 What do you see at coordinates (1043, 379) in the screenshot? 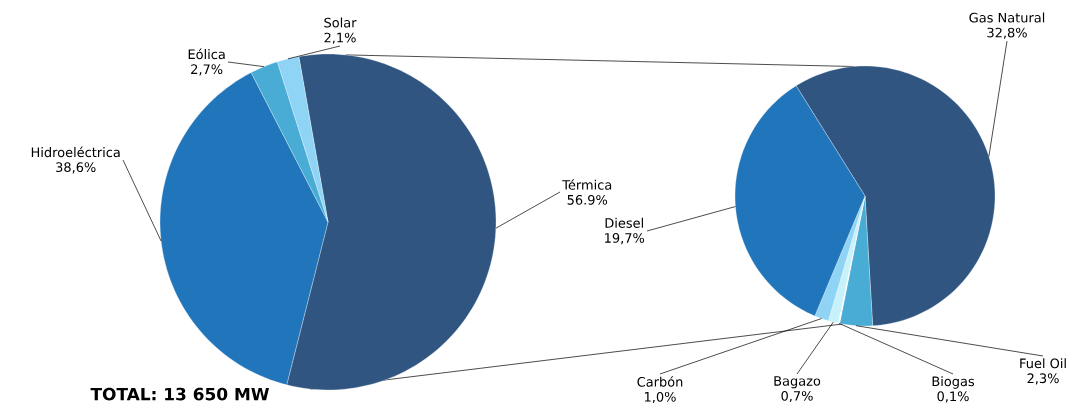
I see `data-label: 2,3%` at bounding box center [1043, 379].